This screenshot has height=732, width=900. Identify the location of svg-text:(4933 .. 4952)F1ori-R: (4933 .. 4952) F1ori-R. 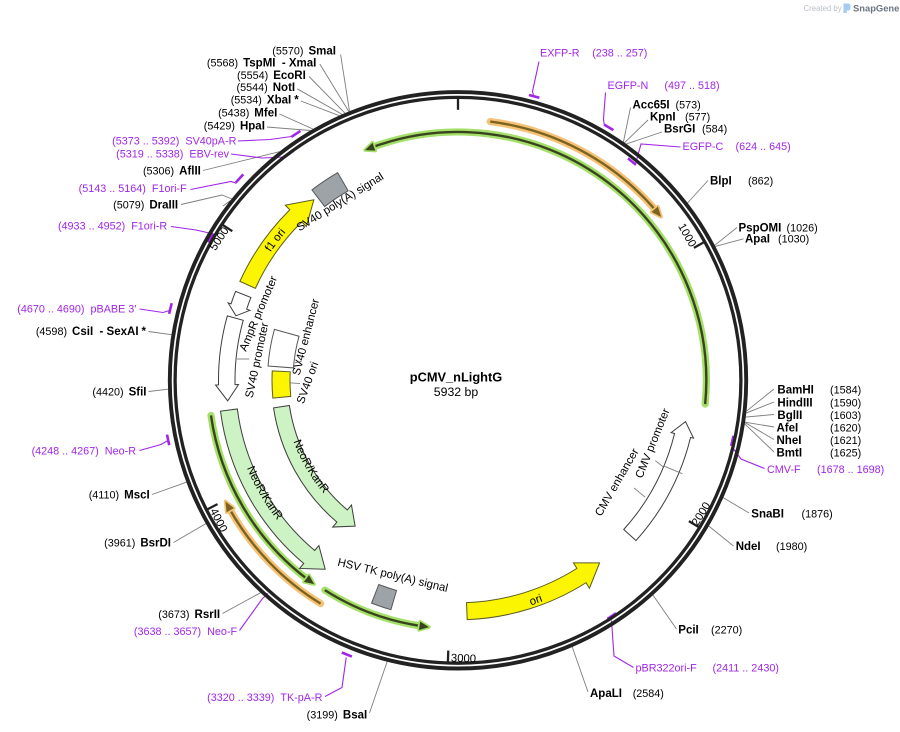
(112, 227).